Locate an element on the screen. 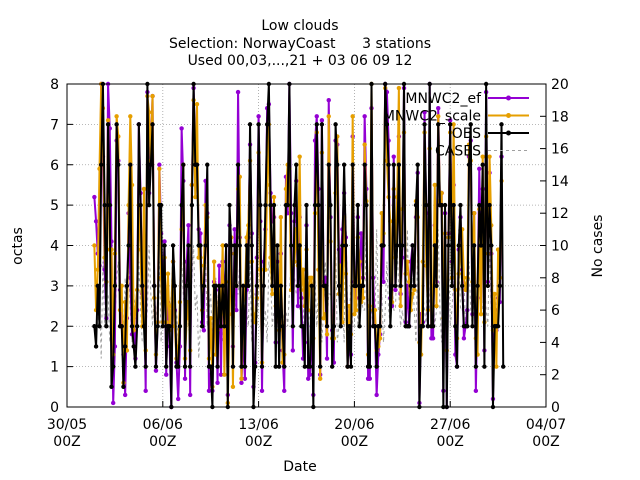  y2-tick-label: 6 is located at coordinates (555, 311).